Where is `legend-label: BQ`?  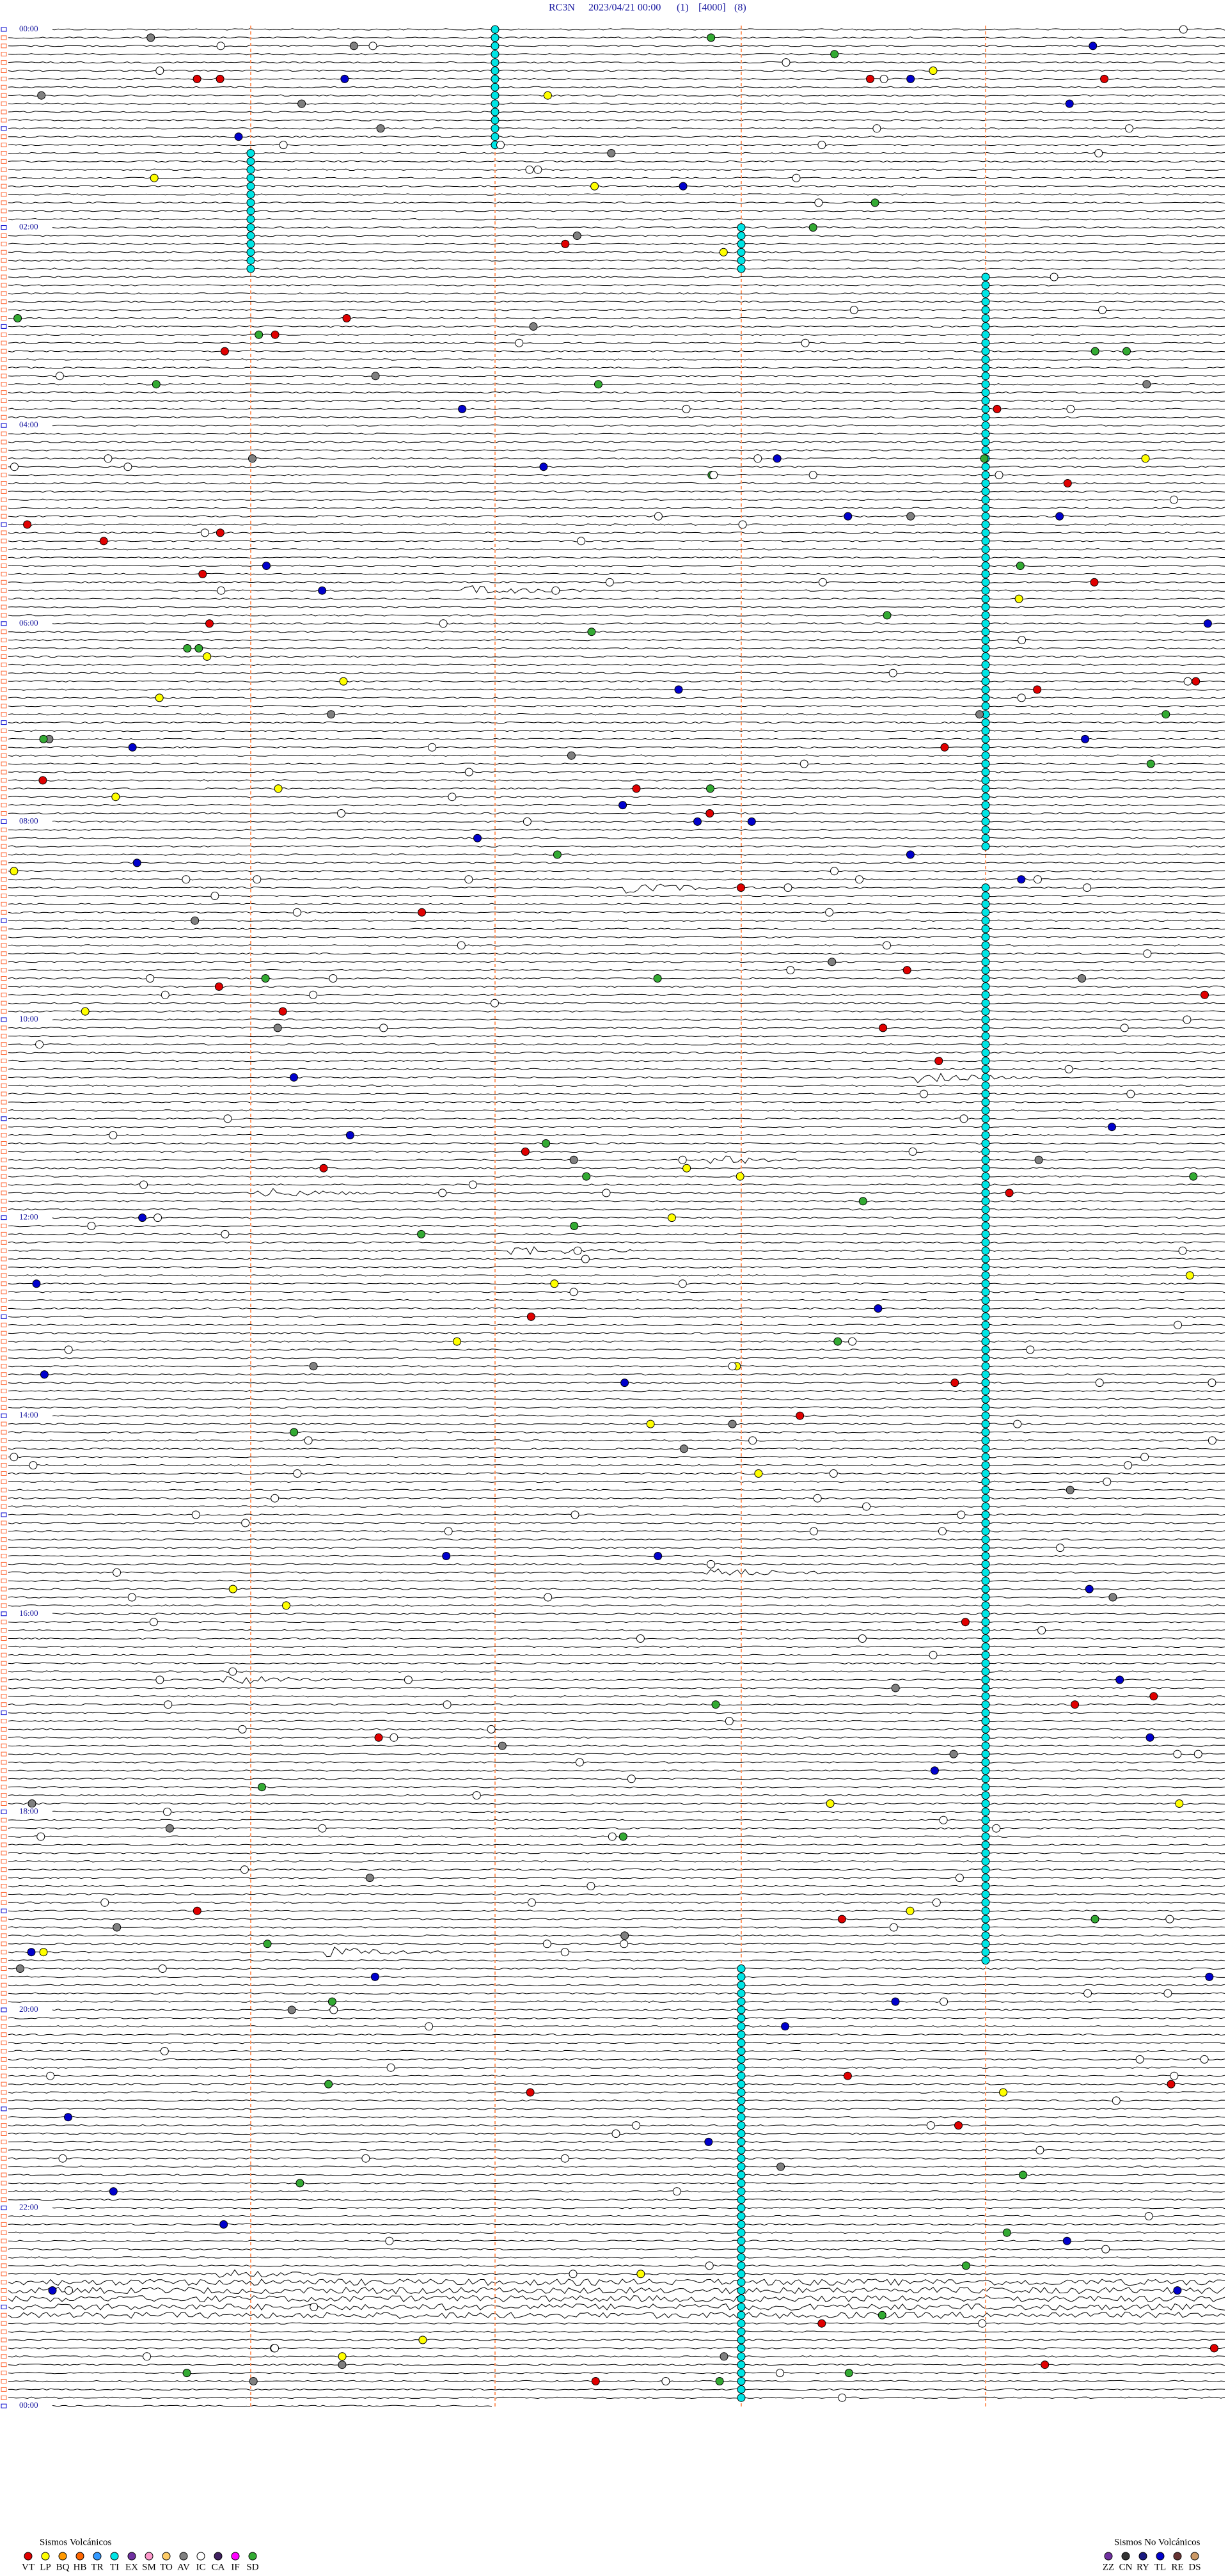 legend-label: BQ is located at coordinates (63, 2567).